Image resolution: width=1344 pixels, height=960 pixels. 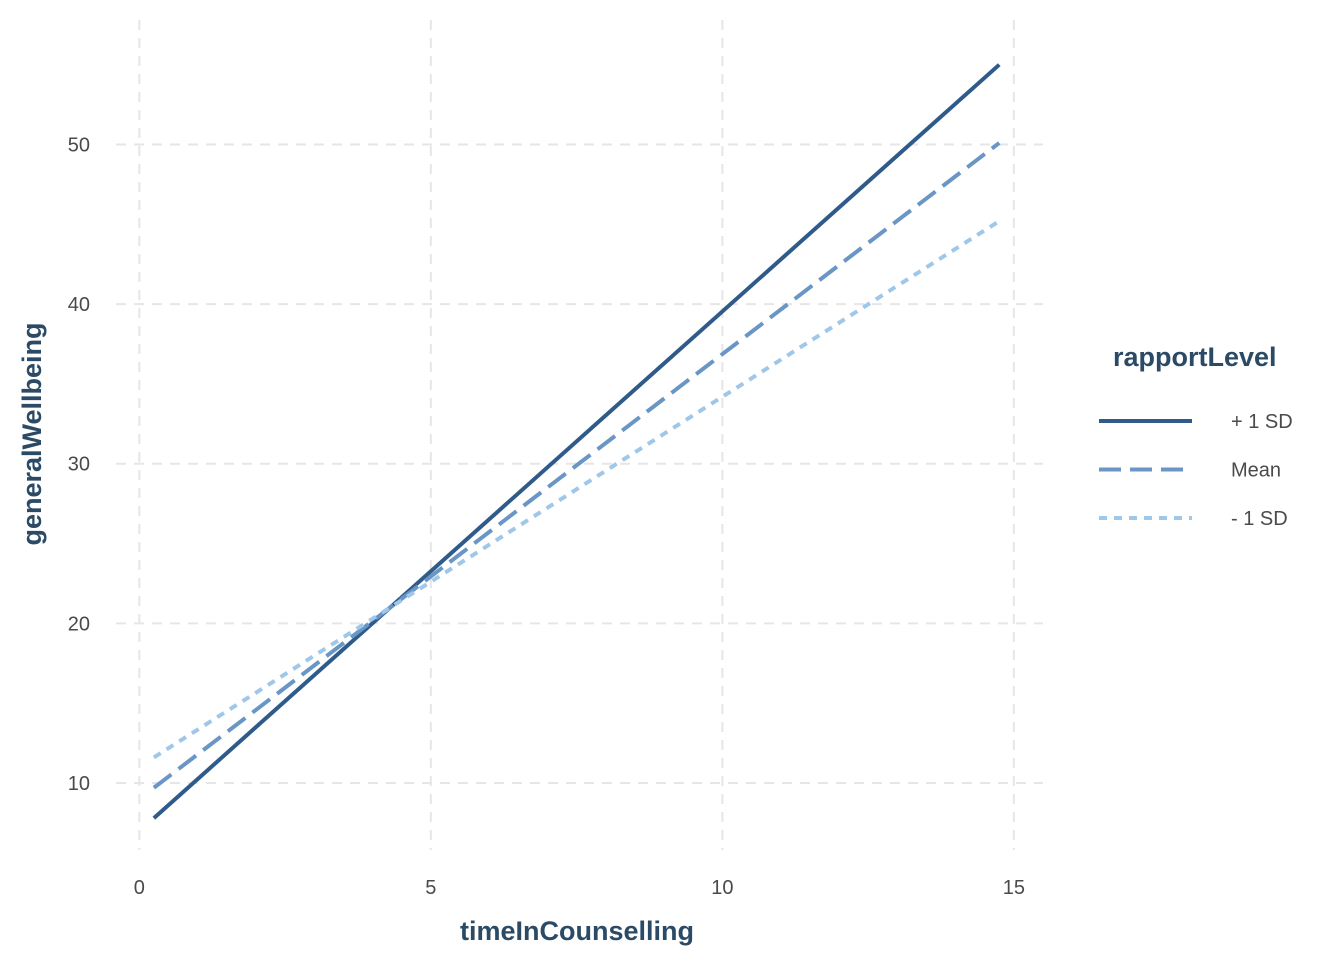 What do you see at coordinates (430, 888) in the screenshot?
I see `x-tick-label: 5` at bounding box center [430, 888].